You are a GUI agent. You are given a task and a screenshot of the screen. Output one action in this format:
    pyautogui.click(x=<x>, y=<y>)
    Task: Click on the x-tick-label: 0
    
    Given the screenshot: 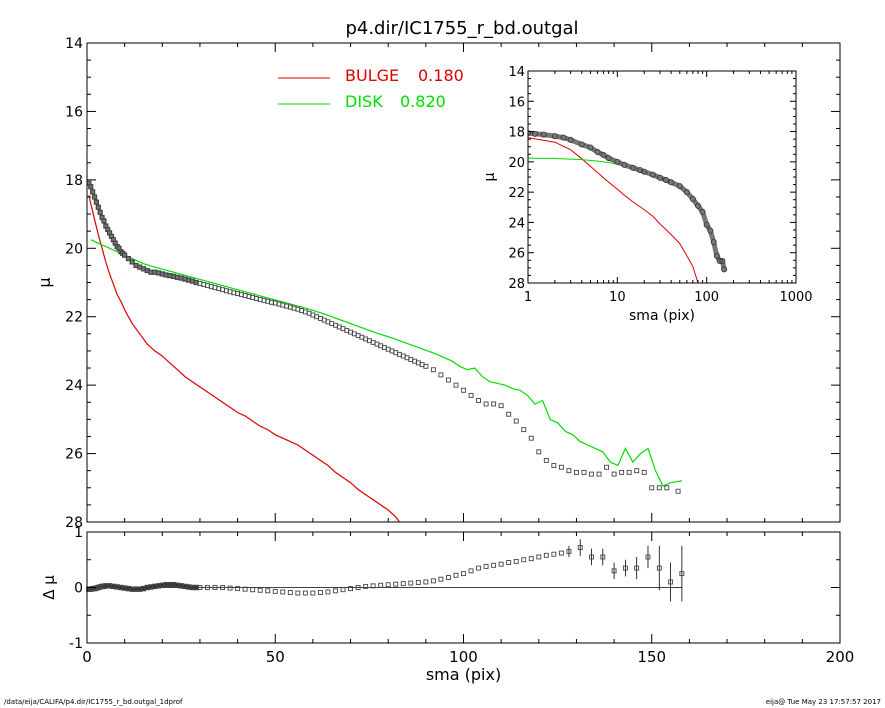 What is the action you would take?
    pyautogui.click(x=87, y=657)
    